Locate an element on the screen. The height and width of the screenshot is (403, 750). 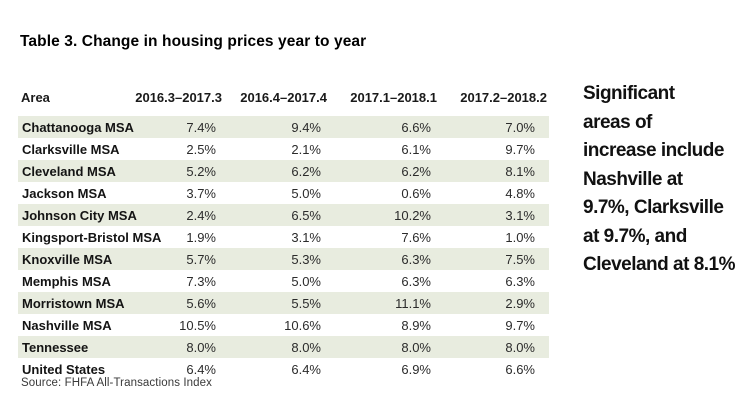
value-cell: 9.4% is located at coordinates (306, 127).